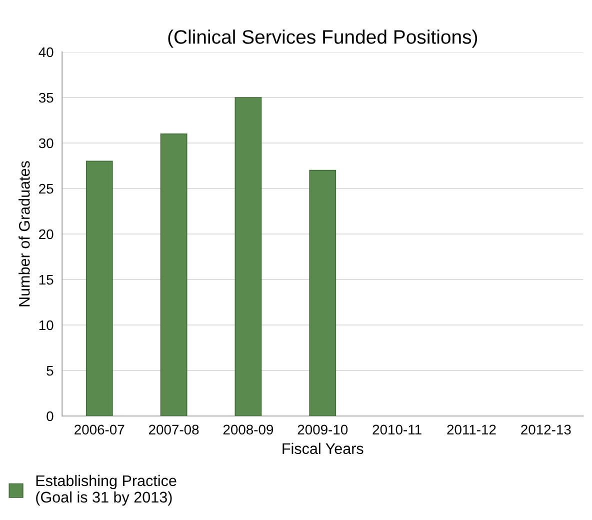 This screenshot has width=592, height=520. What do you see at coordinates (323, 448) in the screenshot?
I see `x-axis-title: Fiscal Years` at bounding box center [323, 448].